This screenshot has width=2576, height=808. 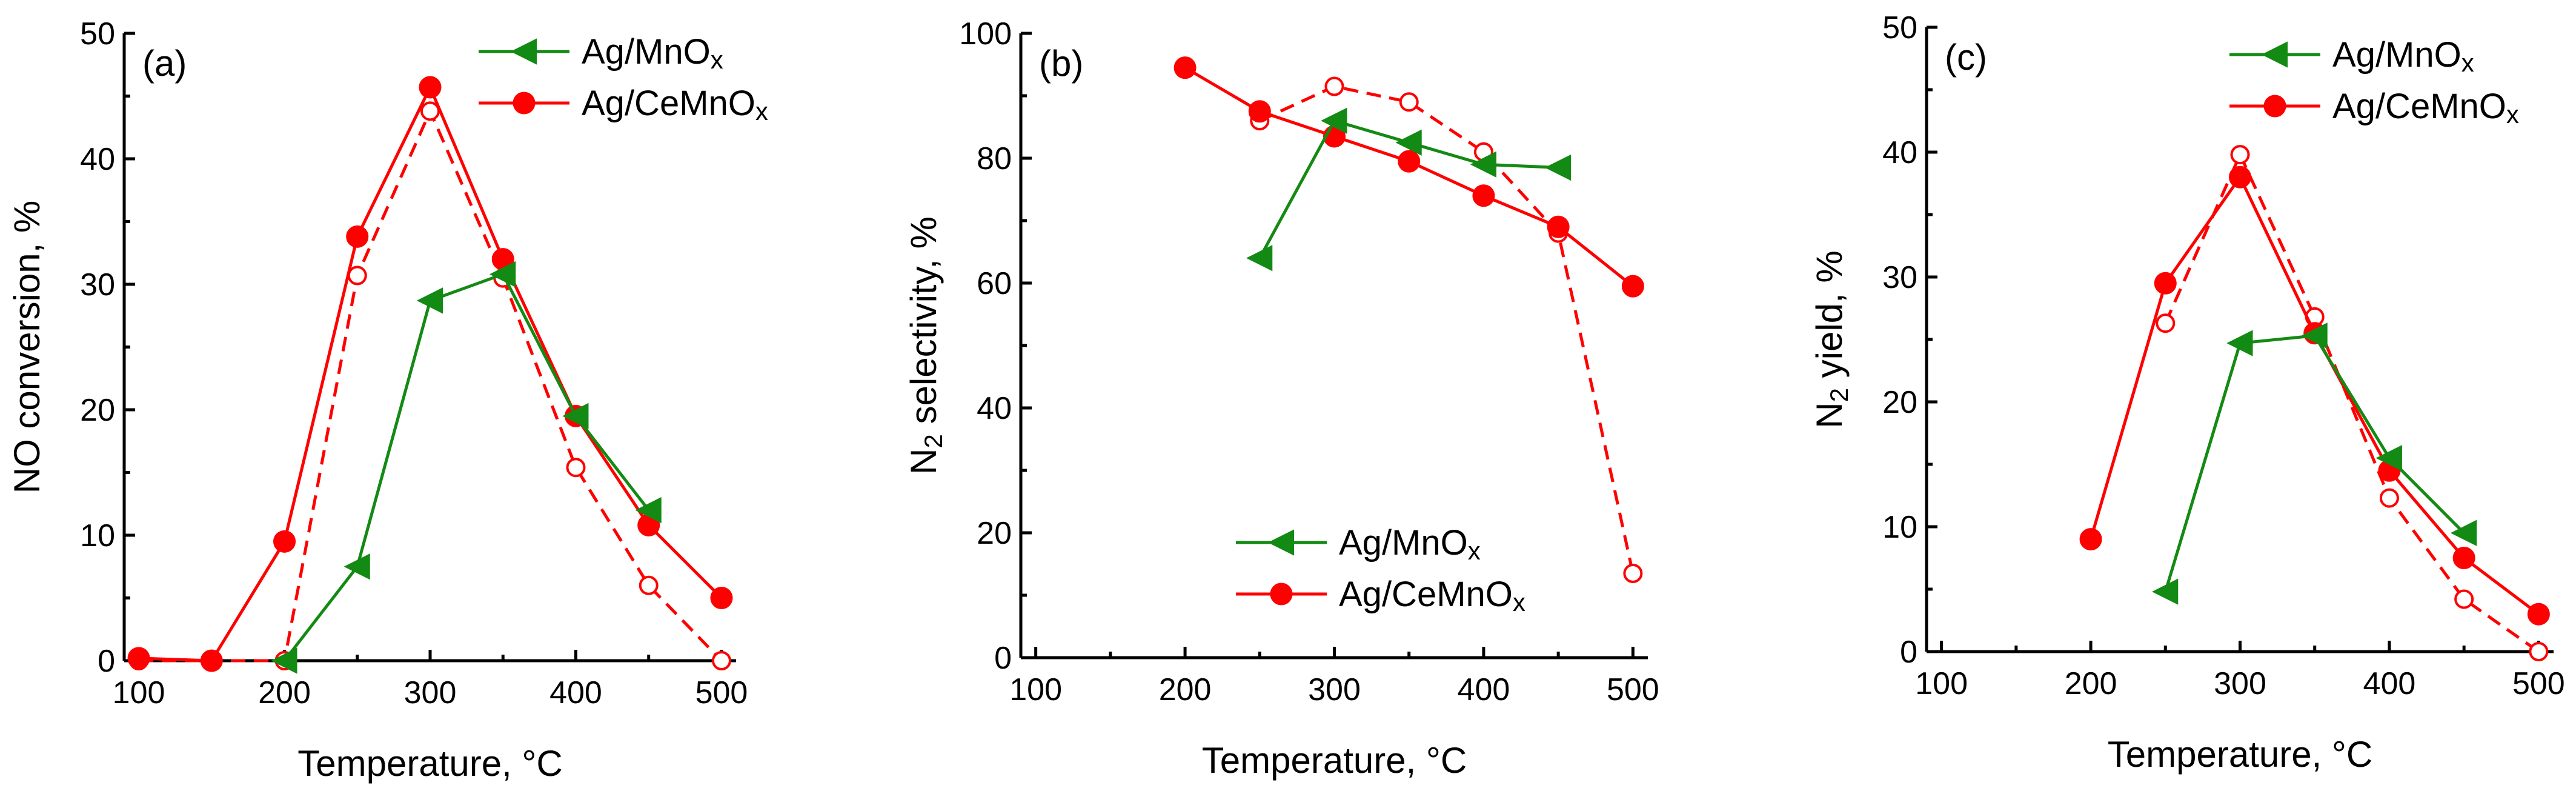 What do you see at coordinates (1061, 63) in the screenshot?
I see `panel-label: (b)` at bounding box center [1061, 63].